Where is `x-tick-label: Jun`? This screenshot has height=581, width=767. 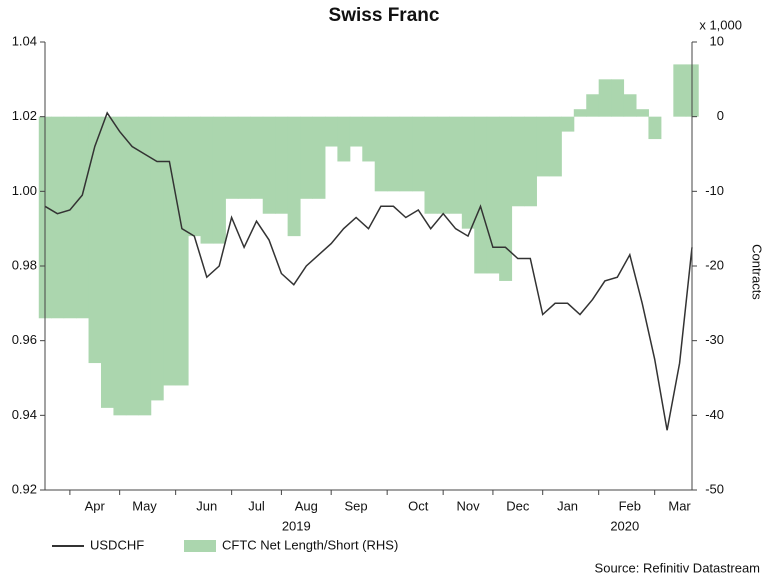
x-tick-label: Jun is located at coordinates (206, 505).